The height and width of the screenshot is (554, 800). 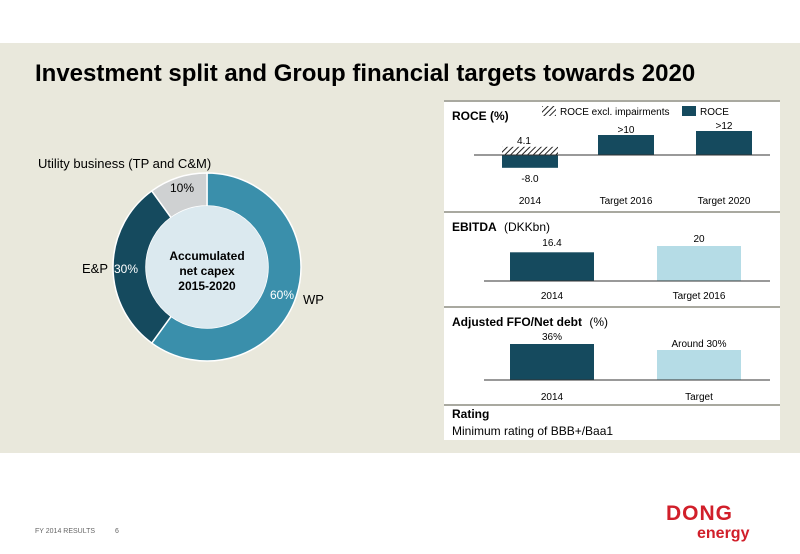 I want to click on rating-title: Rating, so click(x=470, y=414).